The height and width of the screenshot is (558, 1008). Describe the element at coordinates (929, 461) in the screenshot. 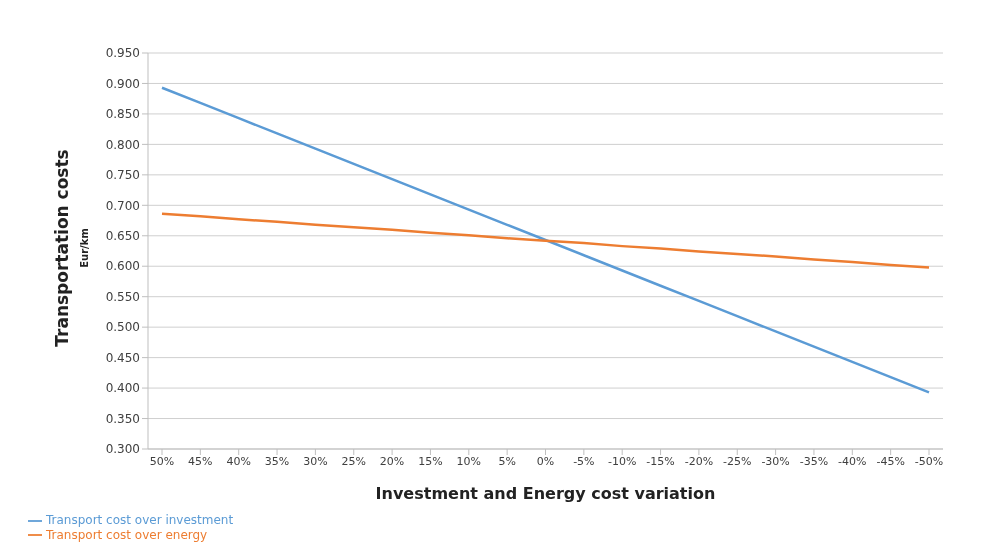

I see `x-tick-label: -50%` at that location.